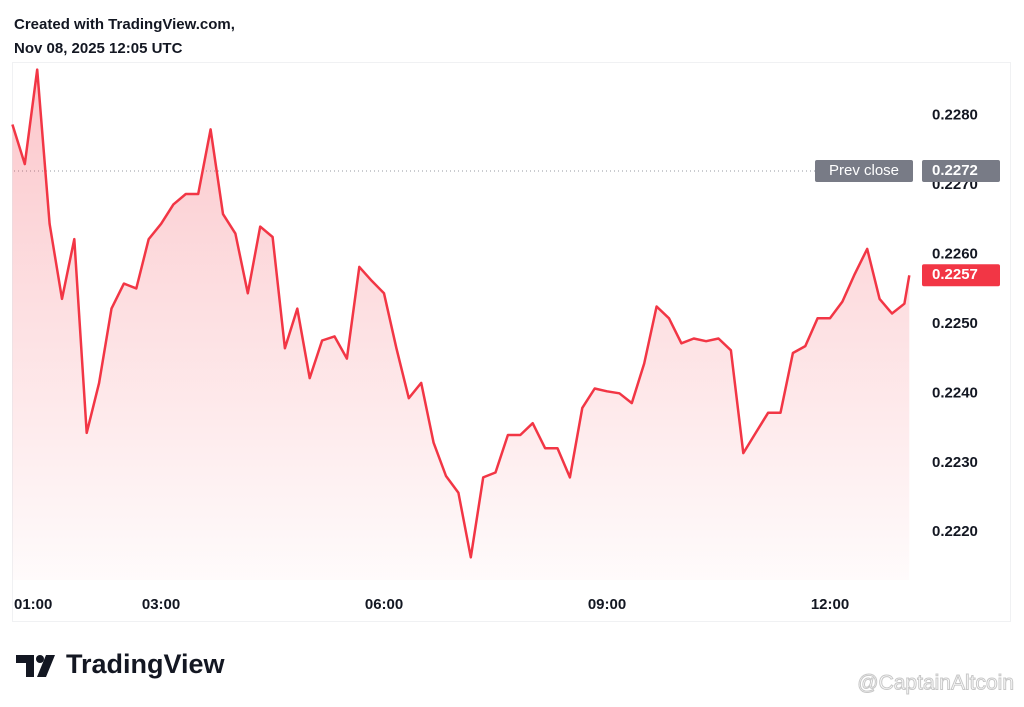  What do you see at coordinates (955, 114) in the screenshot?
I see `y-tick-label: 0.2280` at bounding box center [955, 114].